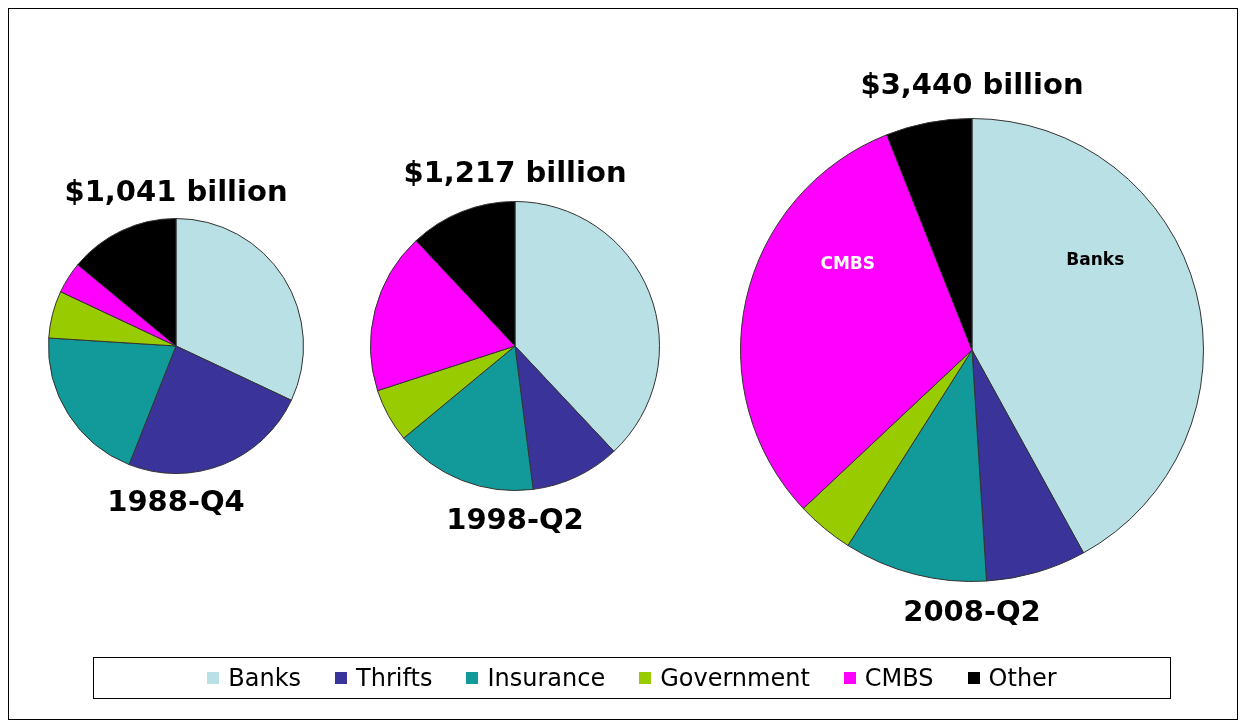  I want to click on legend-label: Government, so click(735, 678).